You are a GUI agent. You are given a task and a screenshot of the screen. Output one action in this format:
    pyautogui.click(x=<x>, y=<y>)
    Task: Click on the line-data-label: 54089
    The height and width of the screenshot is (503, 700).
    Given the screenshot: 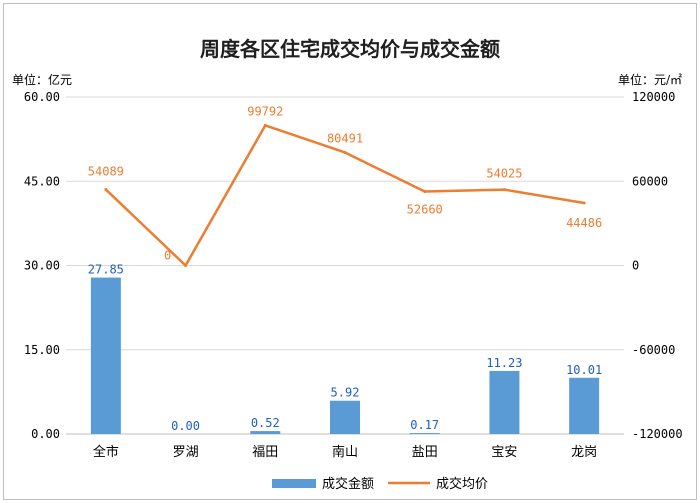 What is the action you would take?
    pyautogui.click(x=106, y=172)
    